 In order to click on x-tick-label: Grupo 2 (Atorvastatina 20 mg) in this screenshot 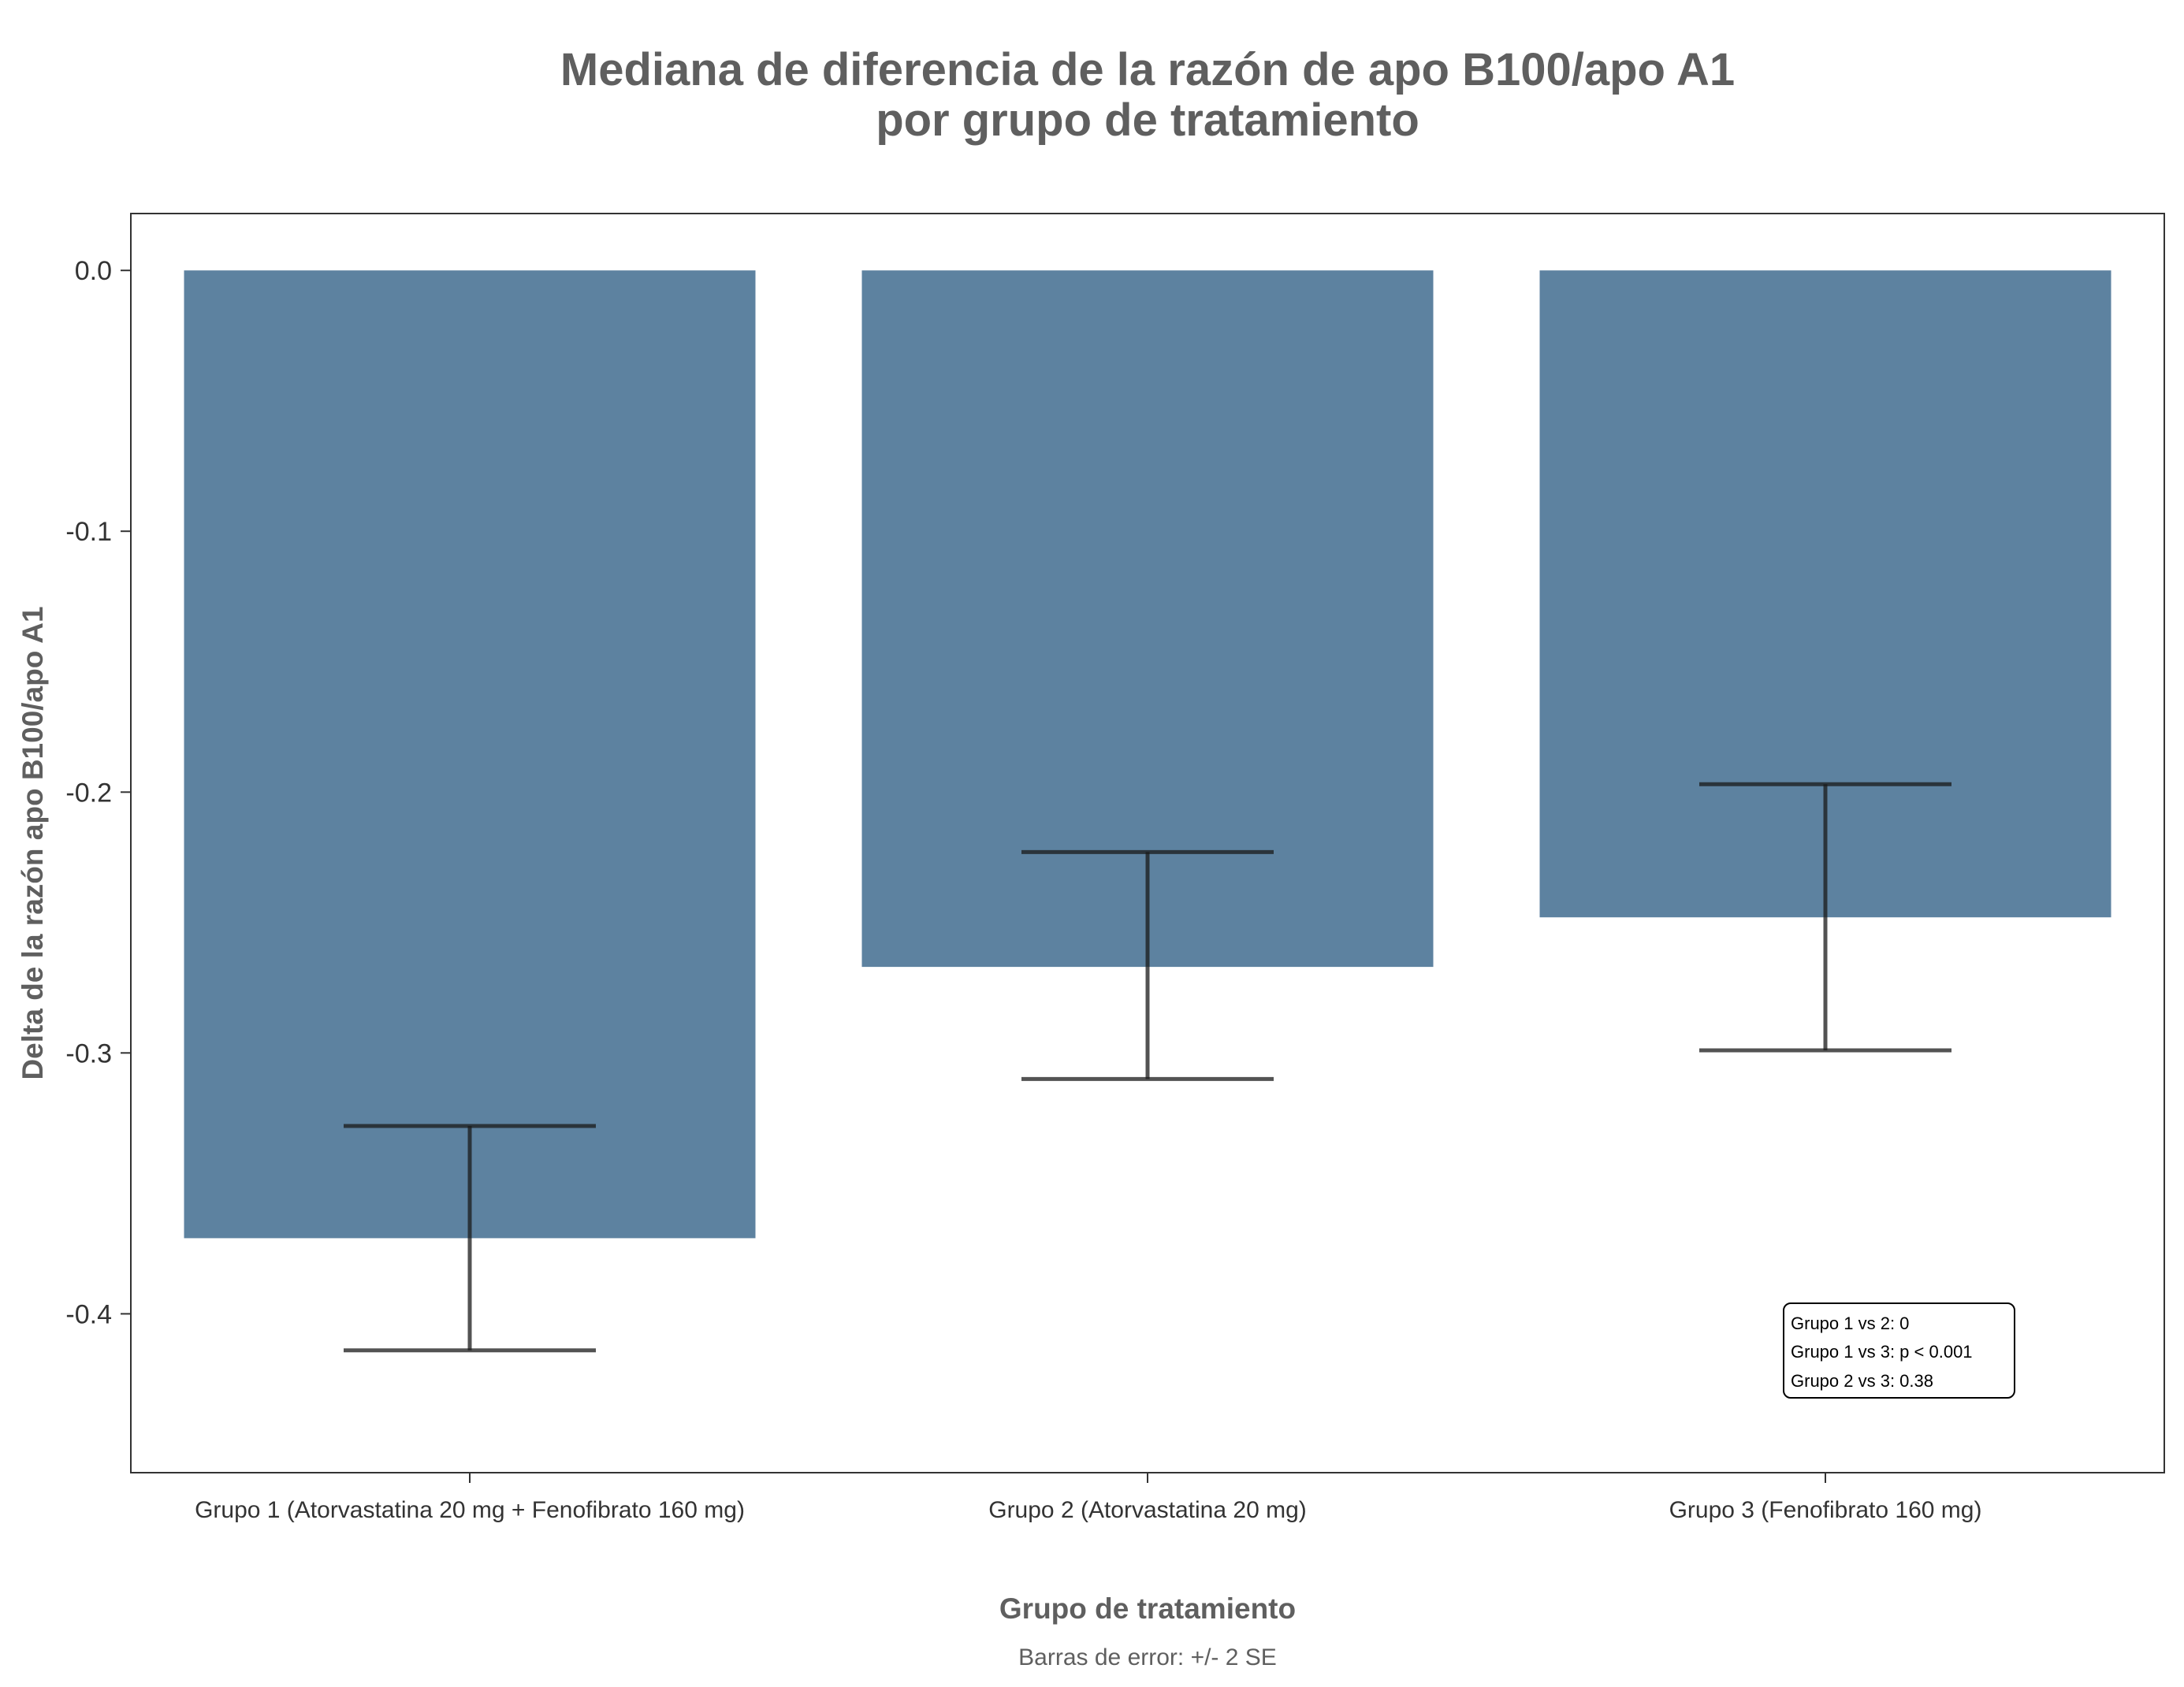, I will do `click(1147, 1510)`.